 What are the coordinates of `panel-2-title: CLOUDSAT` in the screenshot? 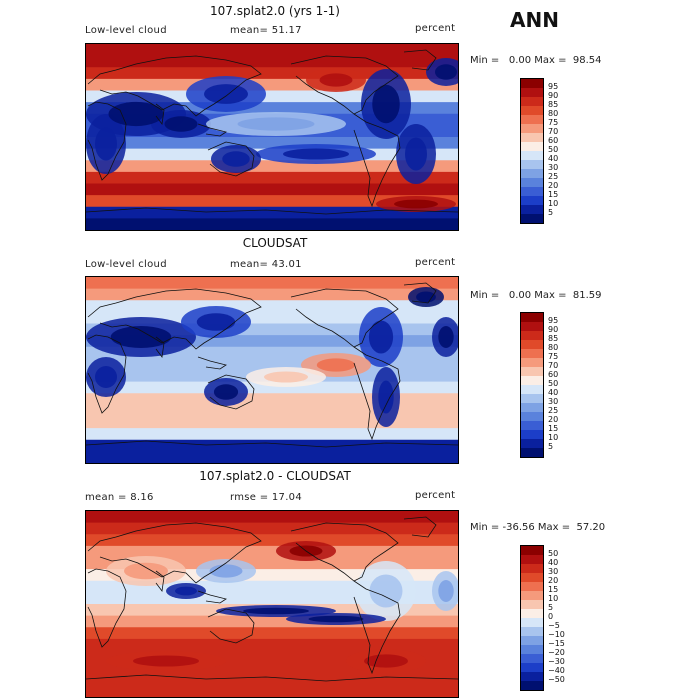 It's located at (275, 243).